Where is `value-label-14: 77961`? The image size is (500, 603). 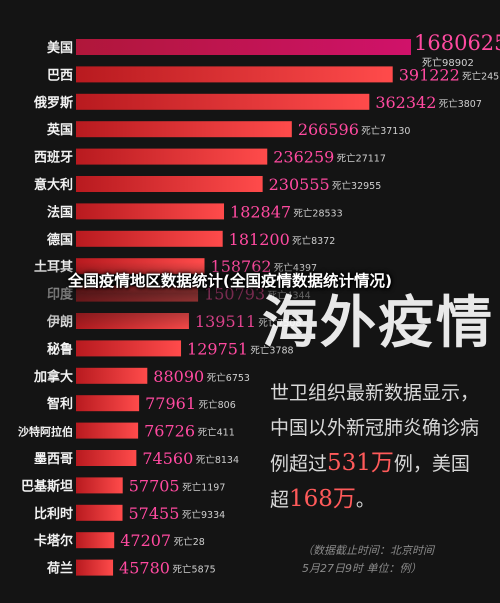 value-label-14: 77961 is located at coordinates (170, 403).